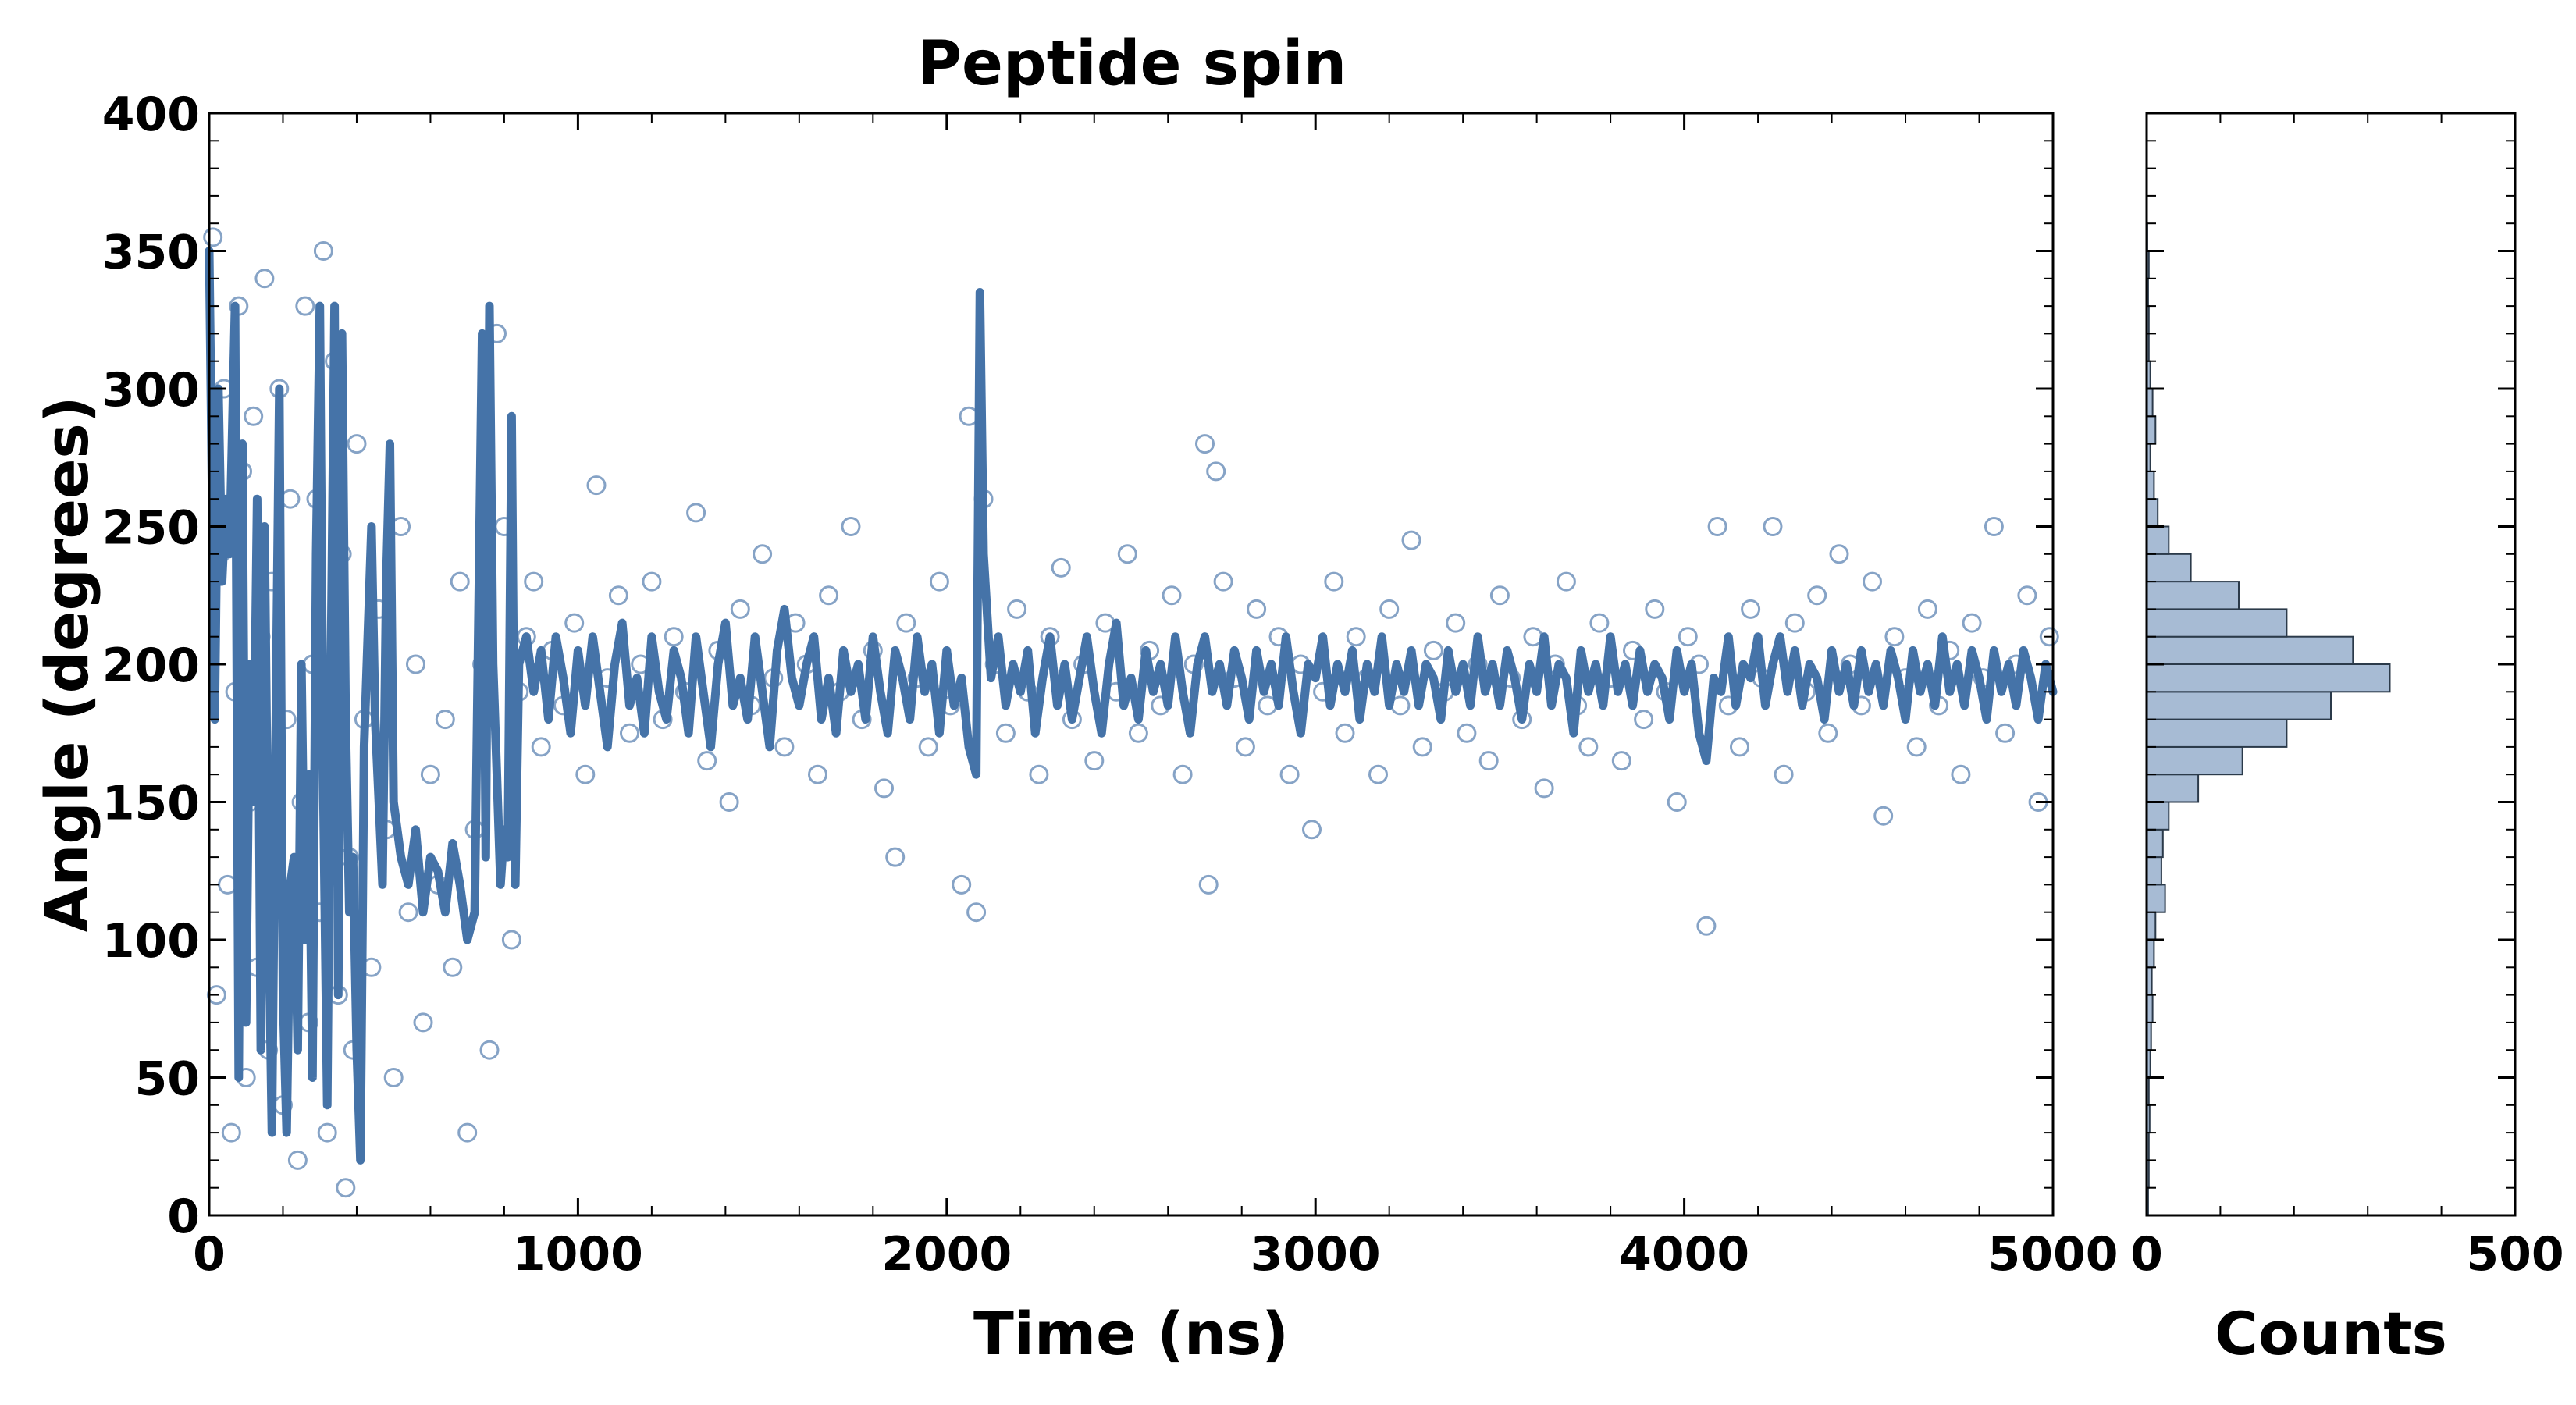  What do you see at coordinates (1316, 1254) in the screenshot?
I see `x-tick-label: 3000` at bounding box center [1316, 1254].